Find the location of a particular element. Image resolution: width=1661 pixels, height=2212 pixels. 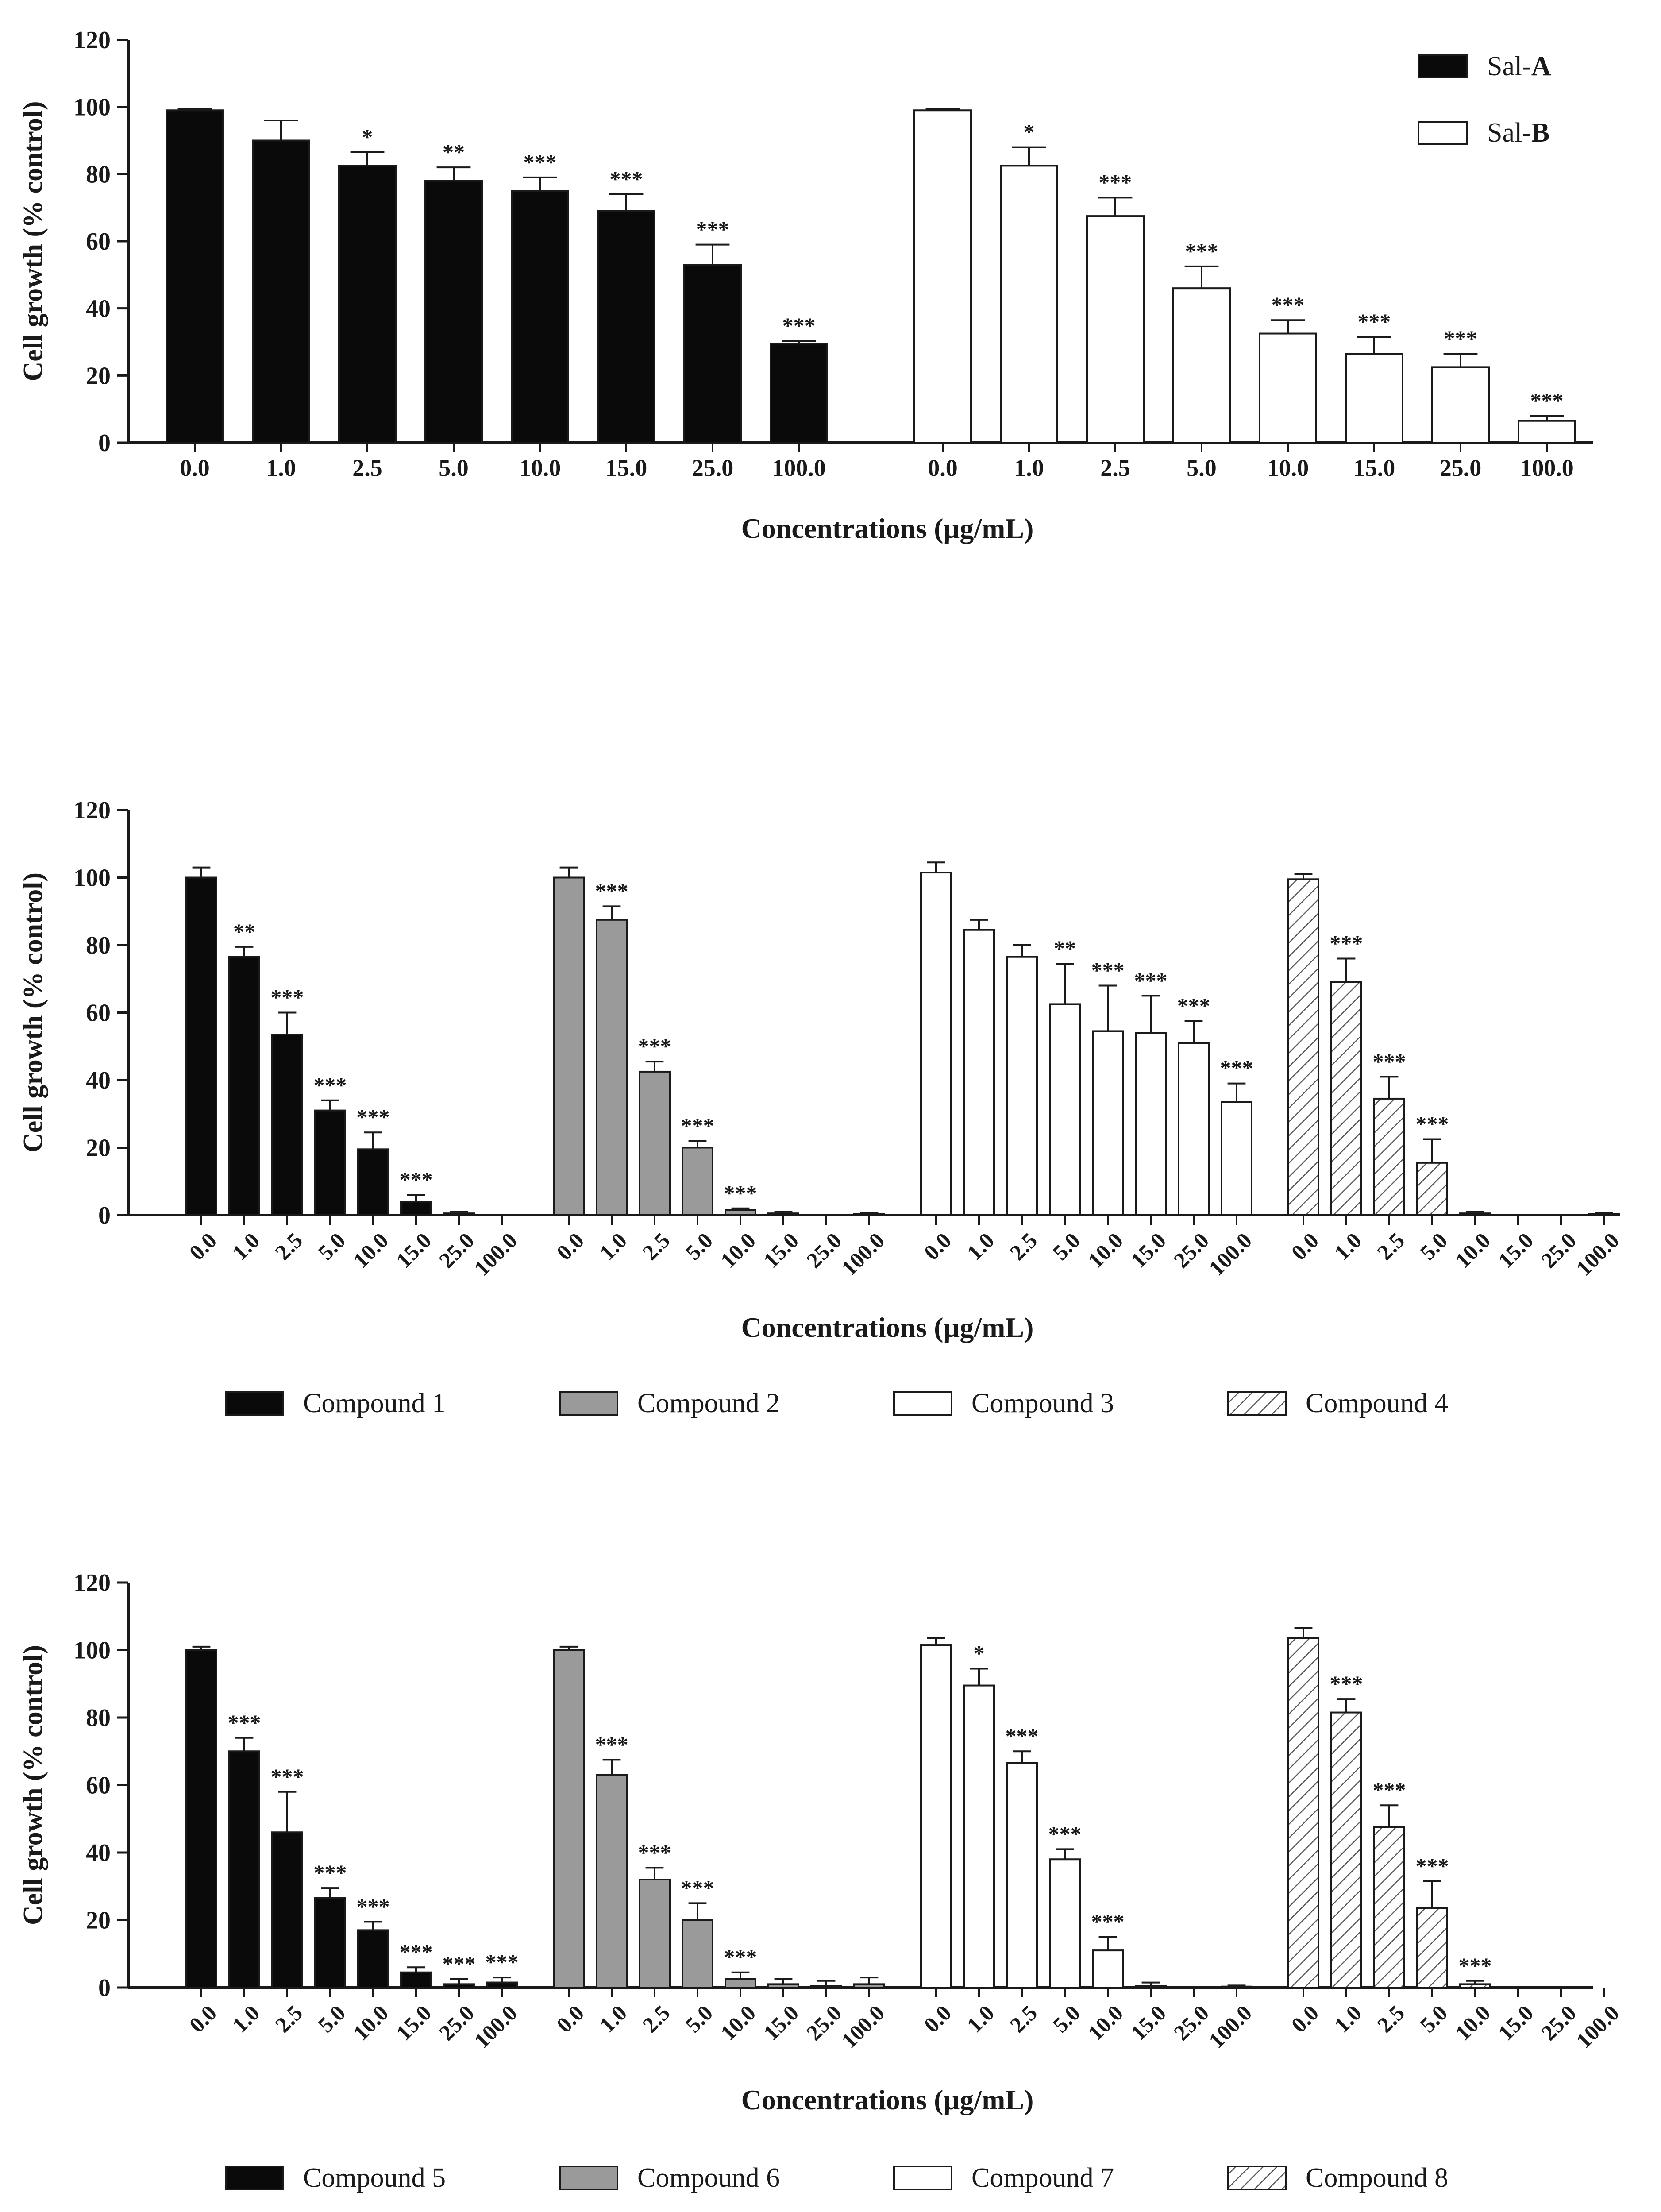

y-tick-label: 80 is located at coordinates (99, 174).